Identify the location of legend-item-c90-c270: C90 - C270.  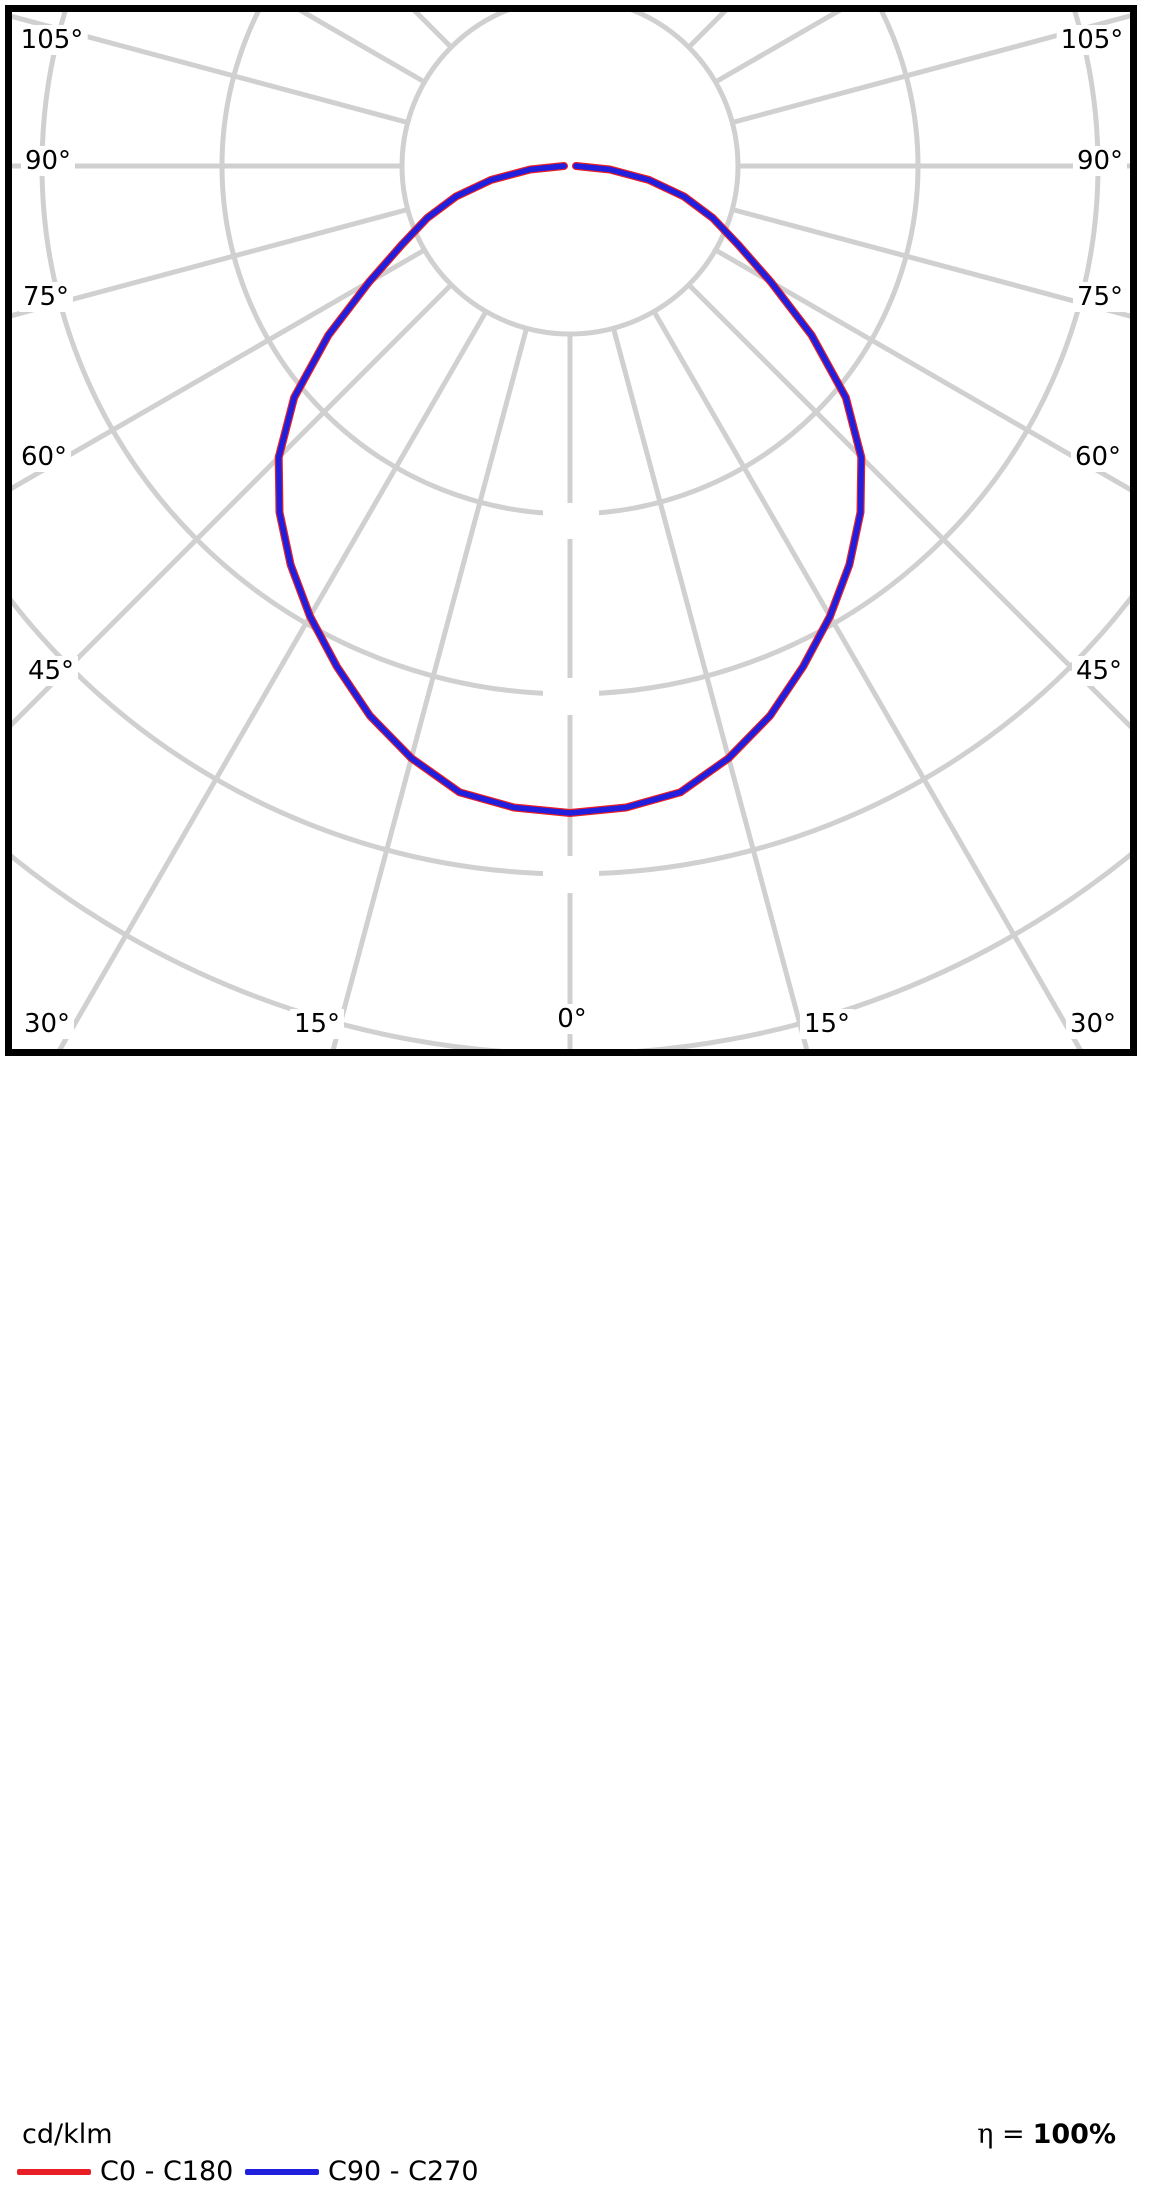
(362, 2173).